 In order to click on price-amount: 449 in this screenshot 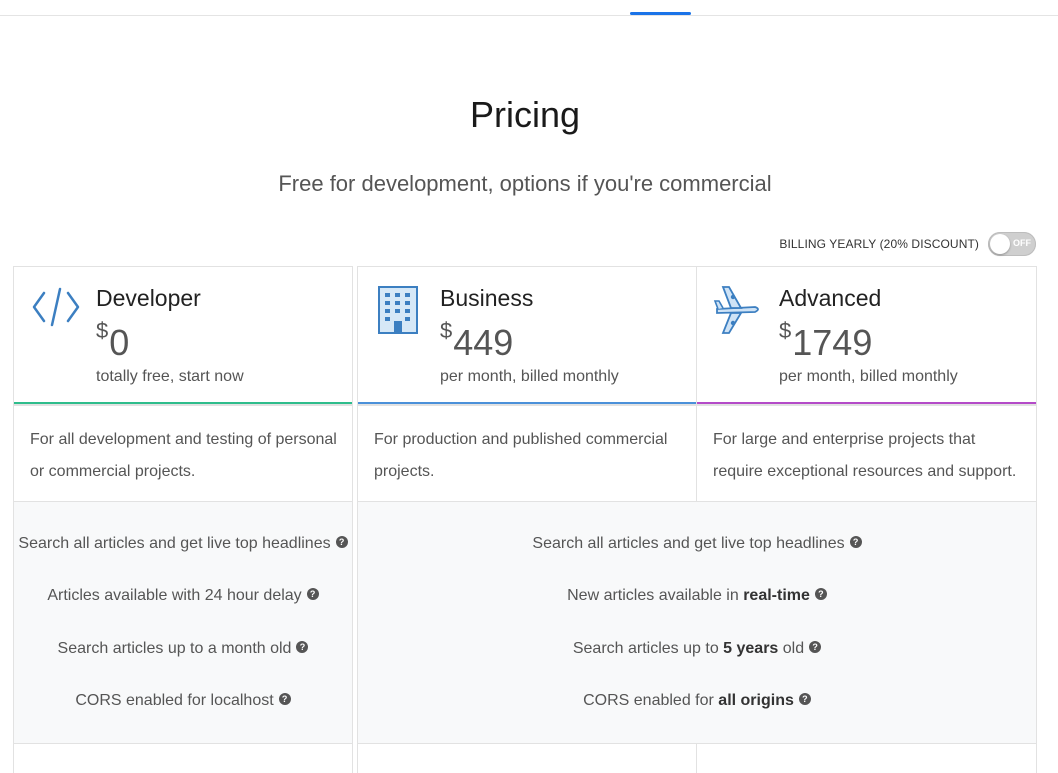, I will do `click(483, 342)`.